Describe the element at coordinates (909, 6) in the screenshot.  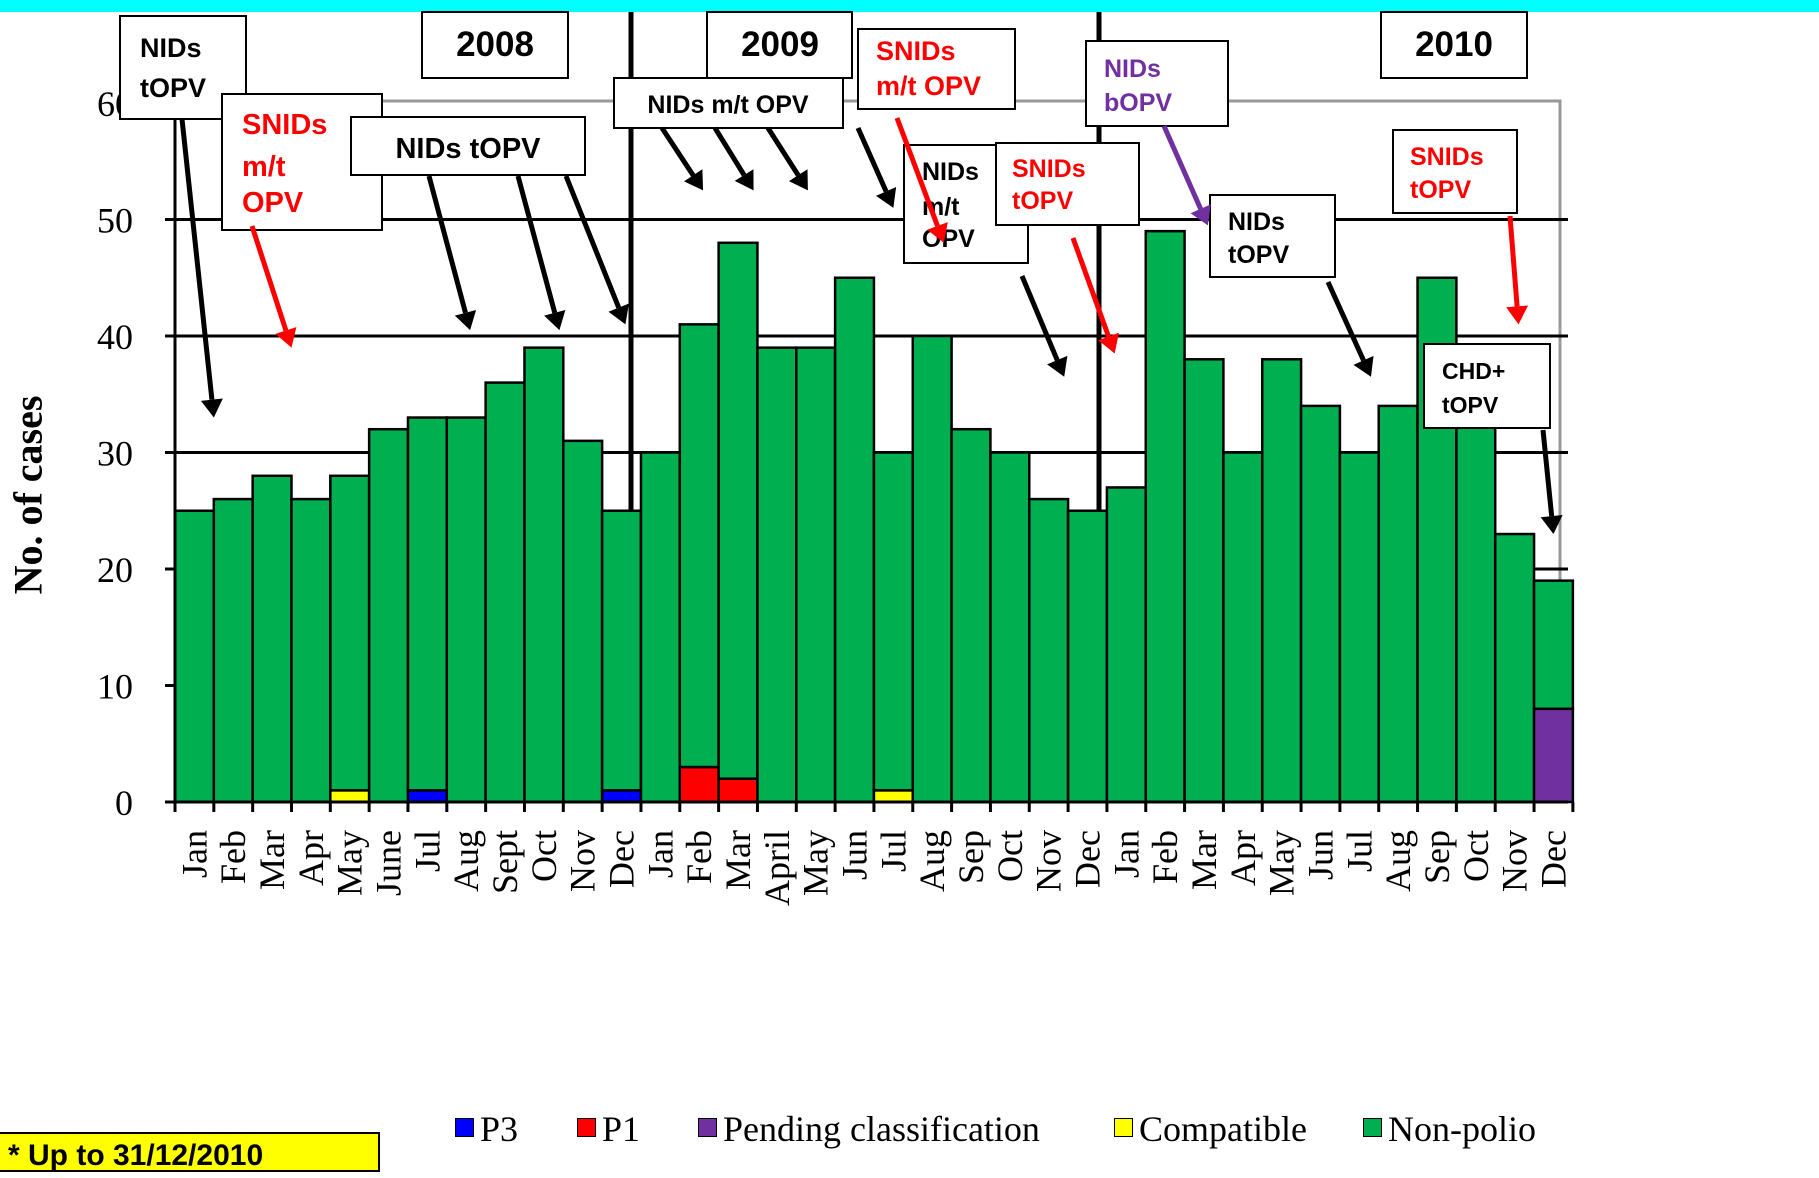
I see `title-band` at that location.